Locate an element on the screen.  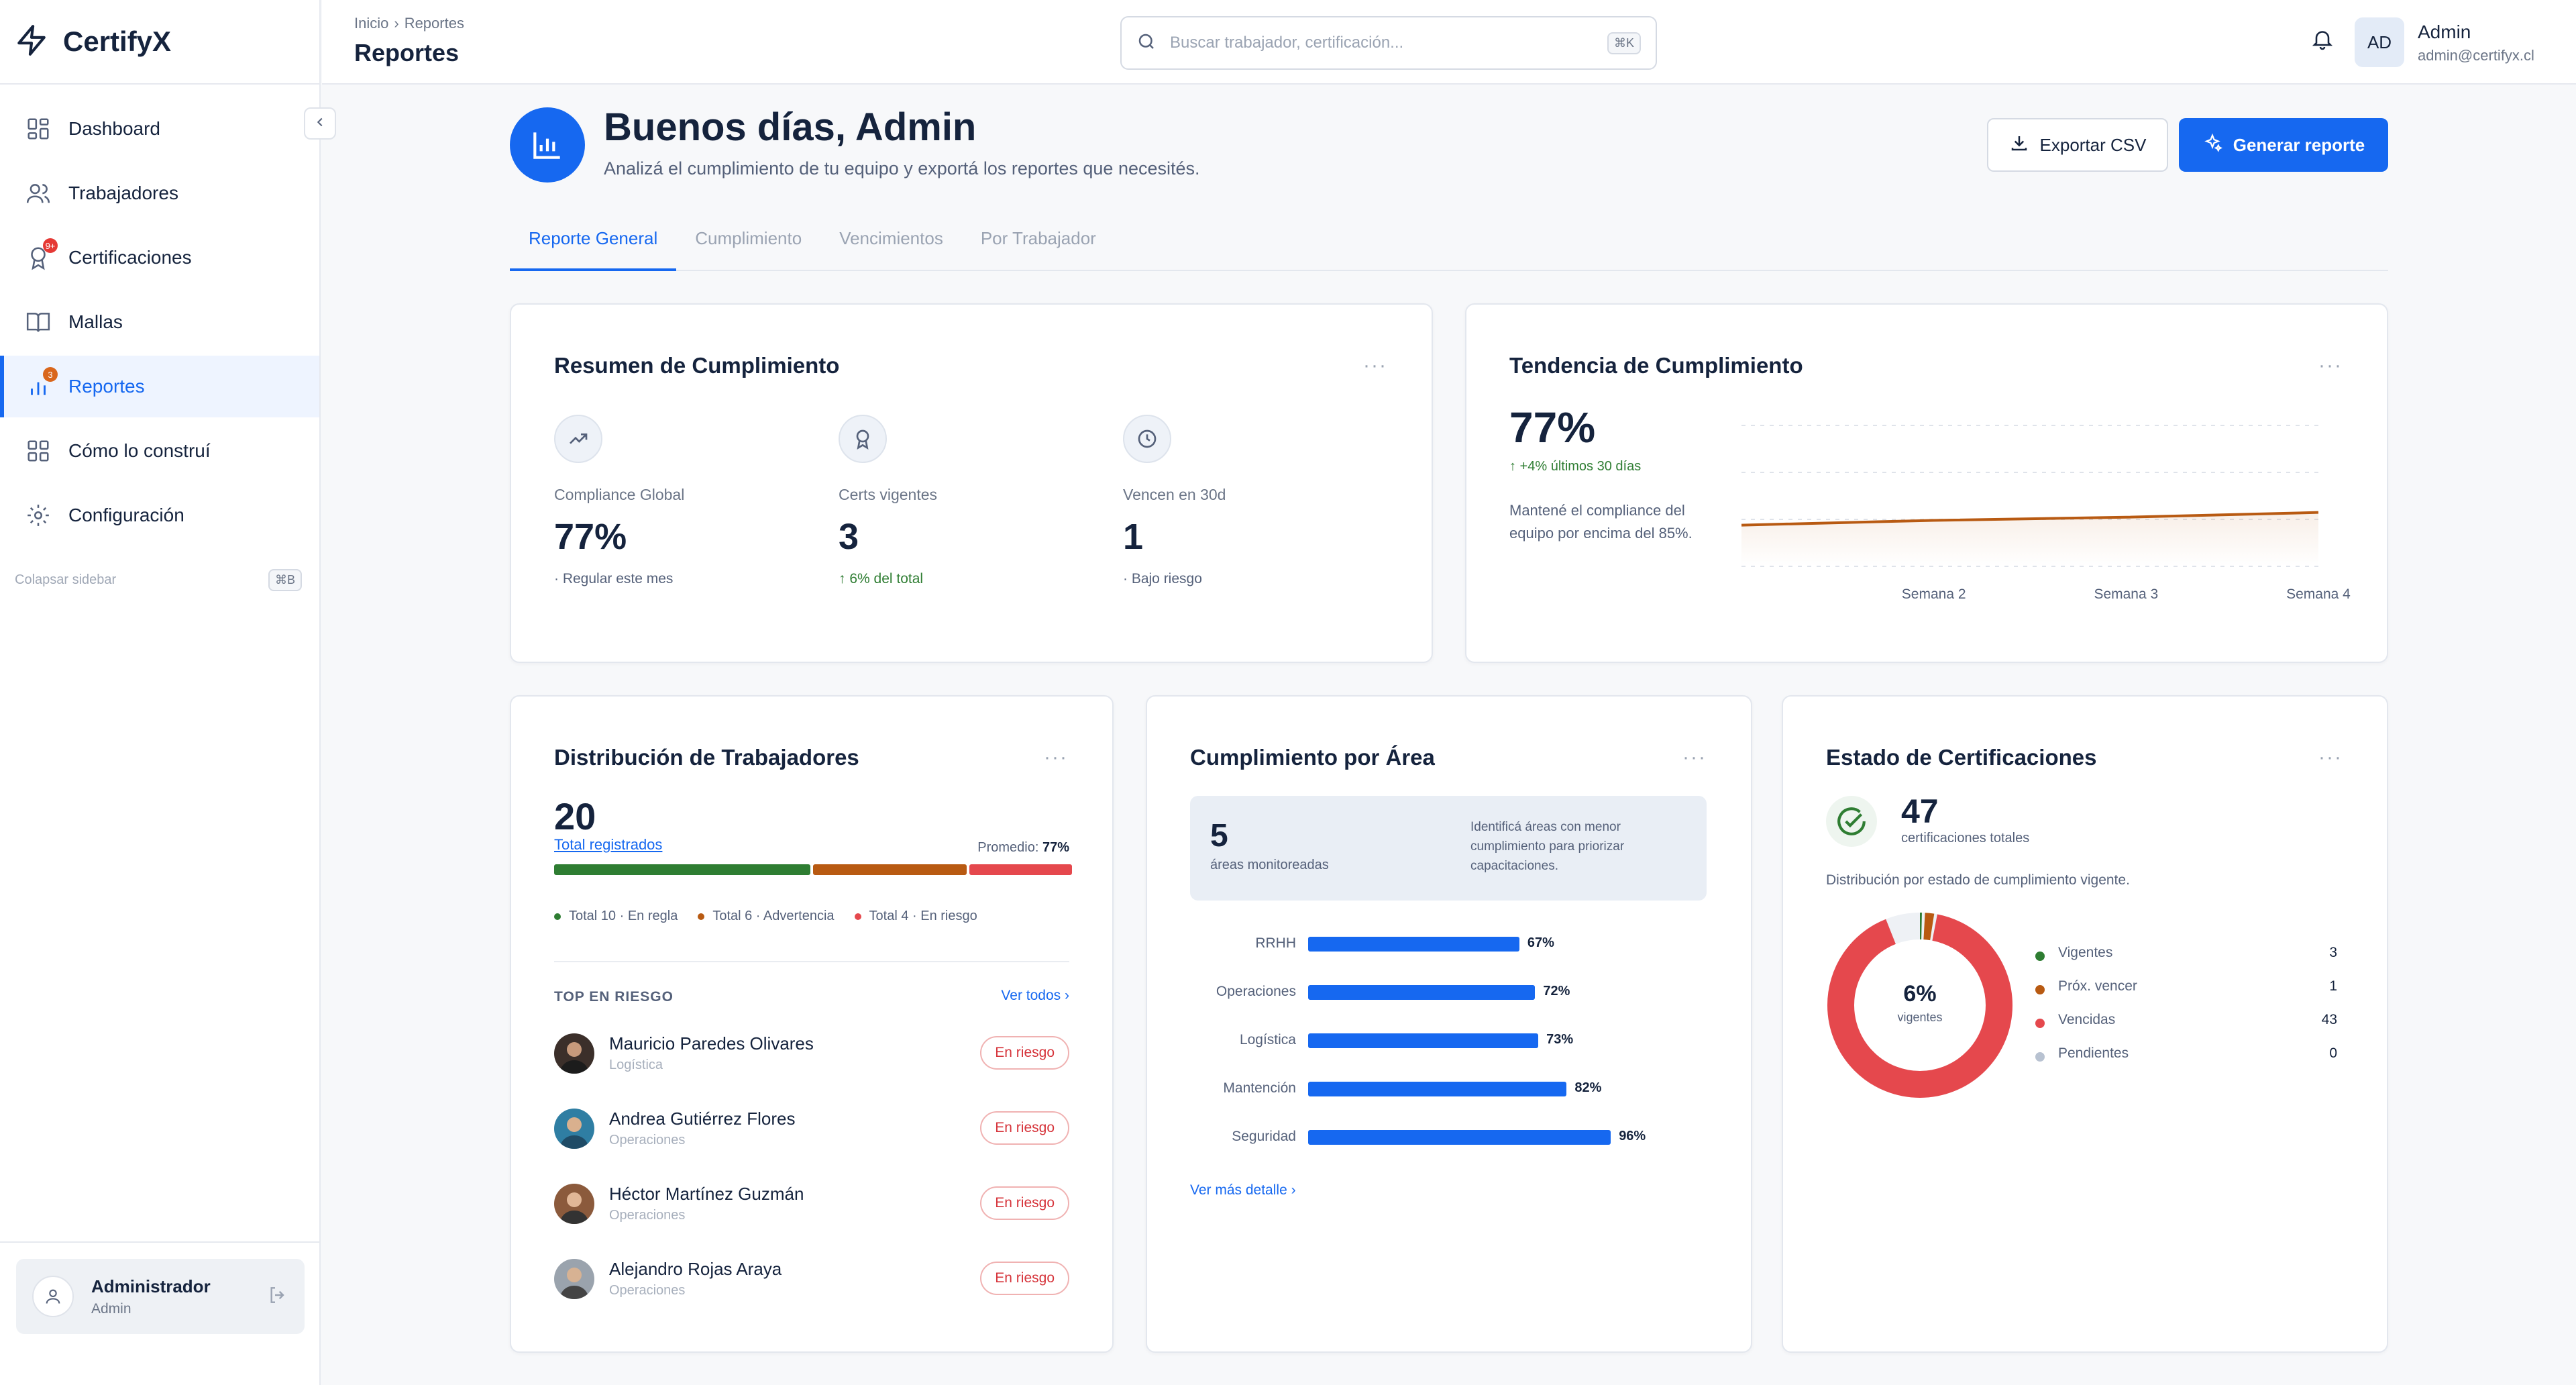
status-badge: En riesgo is located at coordinates (1024, 1053).